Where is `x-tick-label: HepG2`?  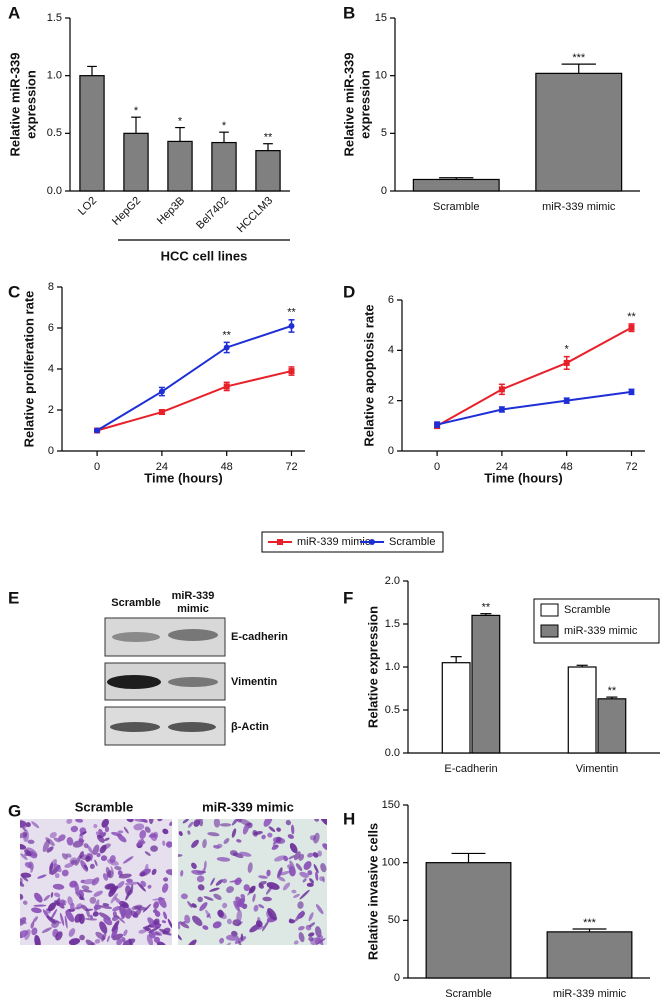
x-tick-label: HepG2 is located at coordinates (126, 211).